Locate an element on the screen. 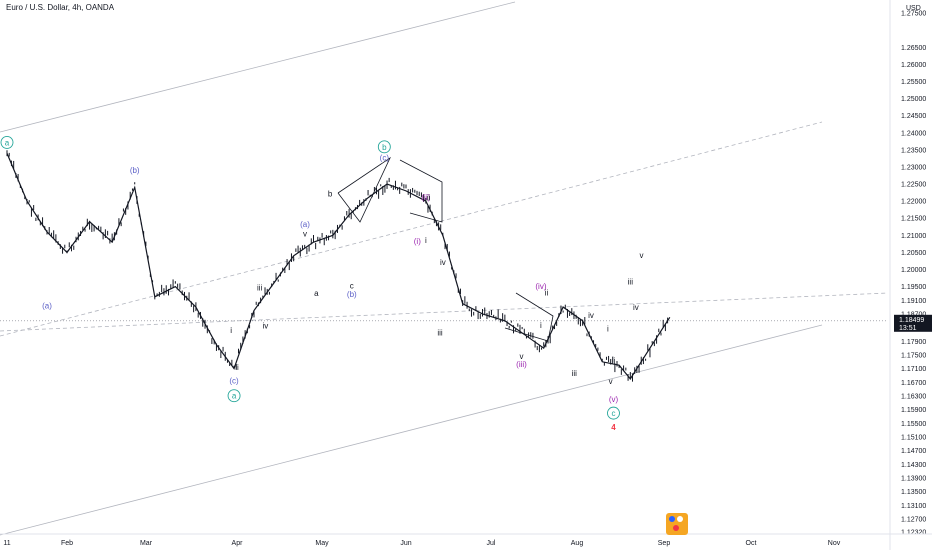 This screenshot has height=550, width=932. price-tick-label: 1.13500 is located at coordinates (913, 492).